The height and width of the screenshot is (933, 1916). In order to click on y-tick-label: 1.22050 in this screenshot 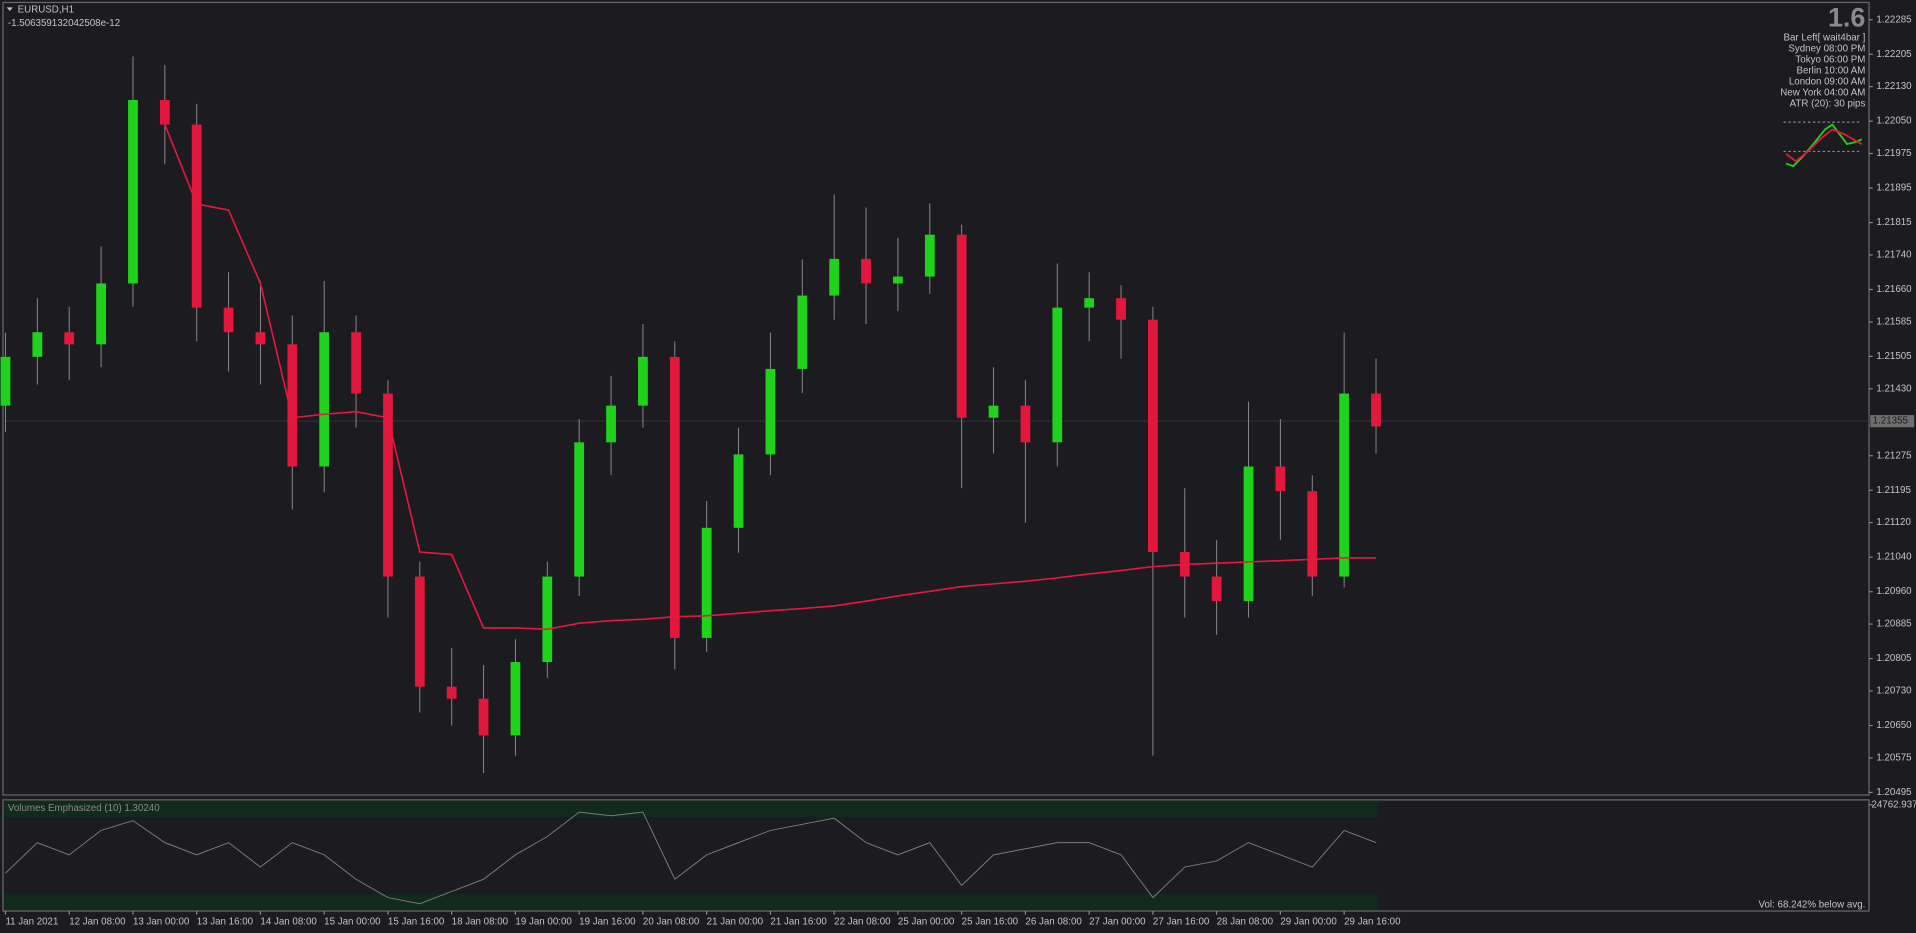, I will do `click(1894, 121)`.